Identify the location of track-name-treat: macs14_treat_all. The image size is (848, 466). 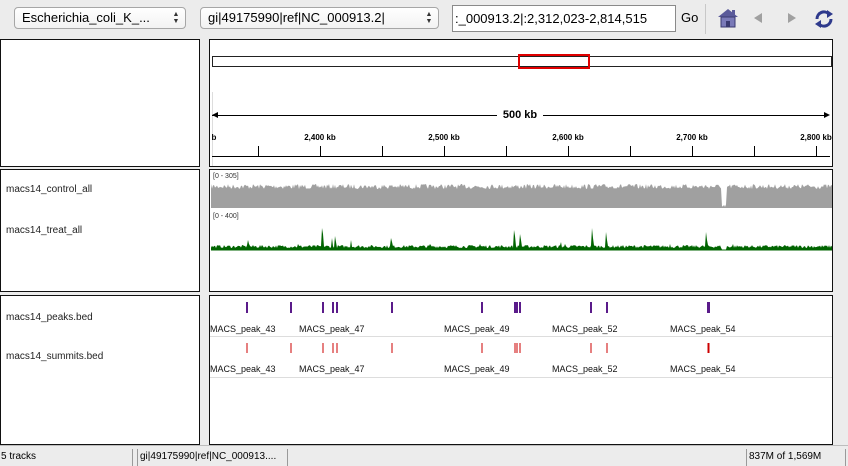
(44, 230).